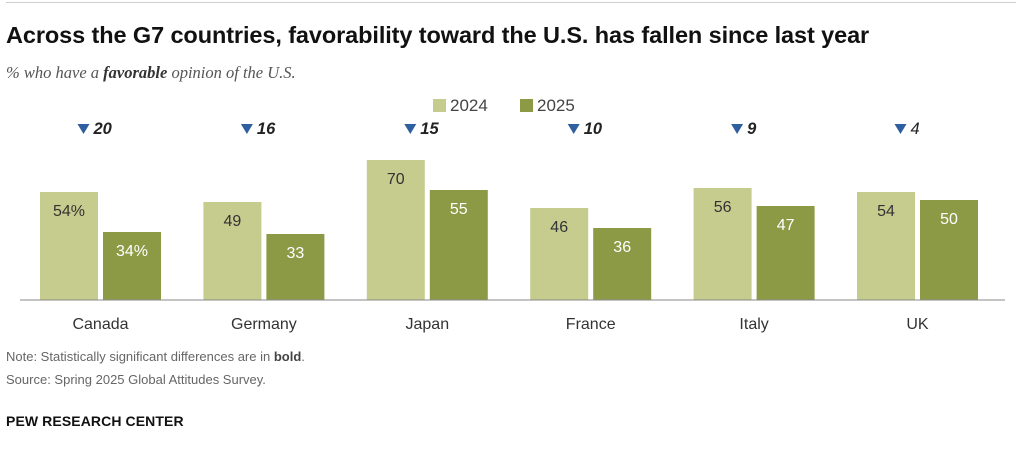 The width and height of the screenshot is (1023, 457). What do you see at coordinates (556, 105) in the screenshot?
I see `legend-label-2025: 2025` at bounding box center [556, 105].